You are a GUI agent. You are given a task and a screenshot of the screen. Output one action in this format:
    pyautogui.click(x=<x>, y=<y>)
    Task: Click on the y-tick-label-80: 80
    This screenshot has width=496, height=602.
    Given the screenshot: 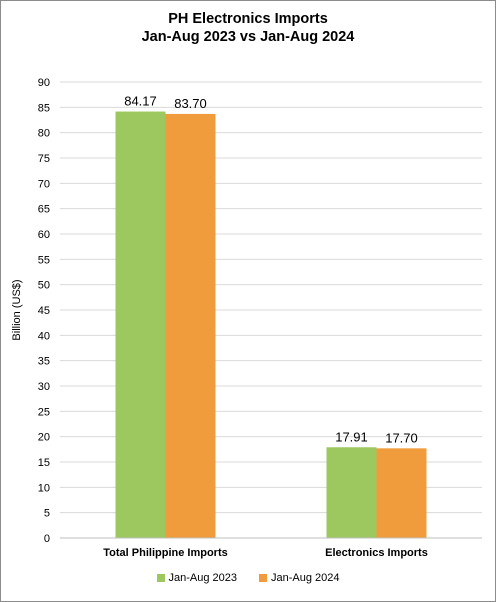 What is the action you would take?
    pyautogui.click(x=44, y=134)
    